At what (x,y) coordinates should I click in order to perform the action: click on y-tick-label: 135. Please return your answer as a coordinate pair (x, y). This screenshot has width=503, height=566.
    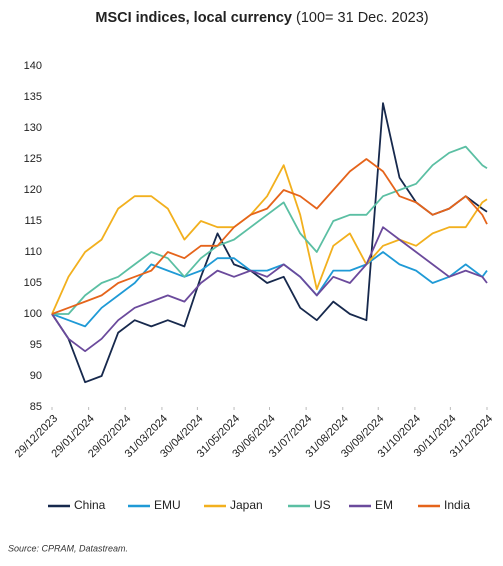
    Looking at the image, I should click on (33, 97).